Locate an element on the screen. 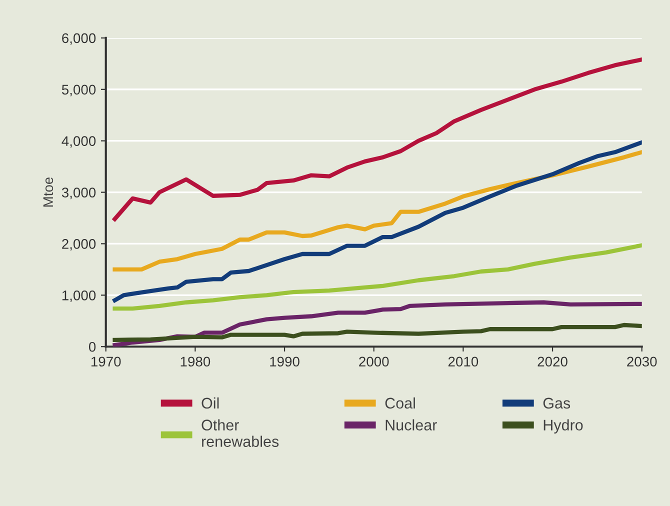 The width and height of the screenshot is (670, 506). y-tick-label: 2,000 is located at coordinates (79, 245).